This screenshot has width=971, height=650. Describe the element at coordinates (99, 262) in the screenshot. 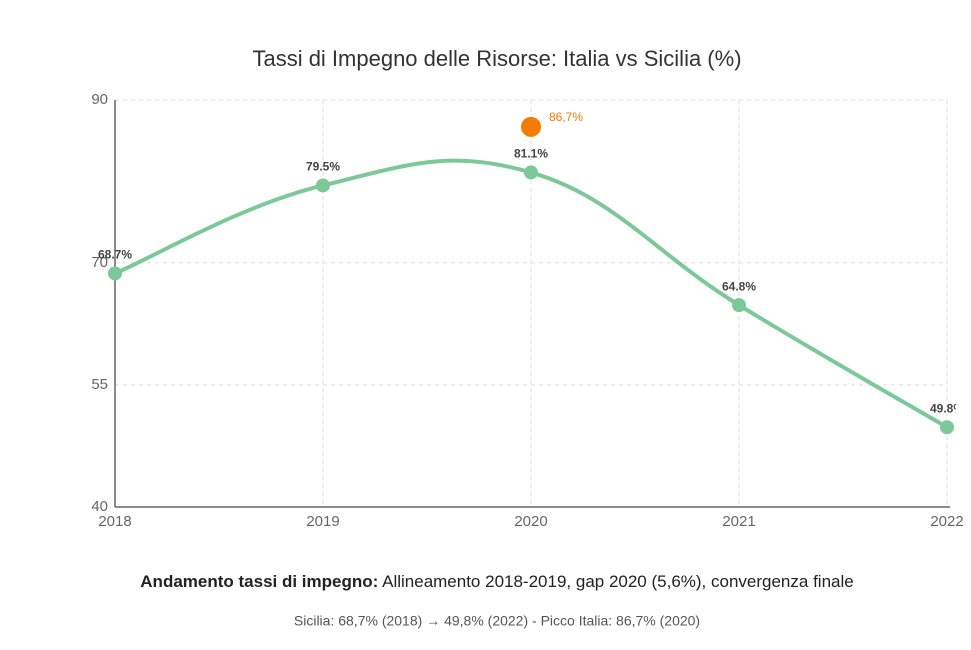

I see `y-tick-label: 70` at that location.